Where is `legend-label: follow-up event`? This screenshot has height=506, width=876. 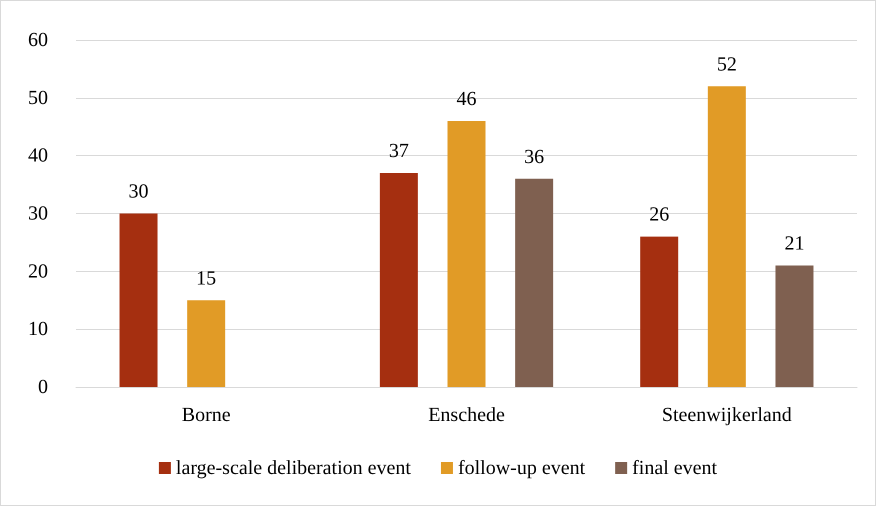 legend-label: follow-up event is located at coordinates (522, 468).